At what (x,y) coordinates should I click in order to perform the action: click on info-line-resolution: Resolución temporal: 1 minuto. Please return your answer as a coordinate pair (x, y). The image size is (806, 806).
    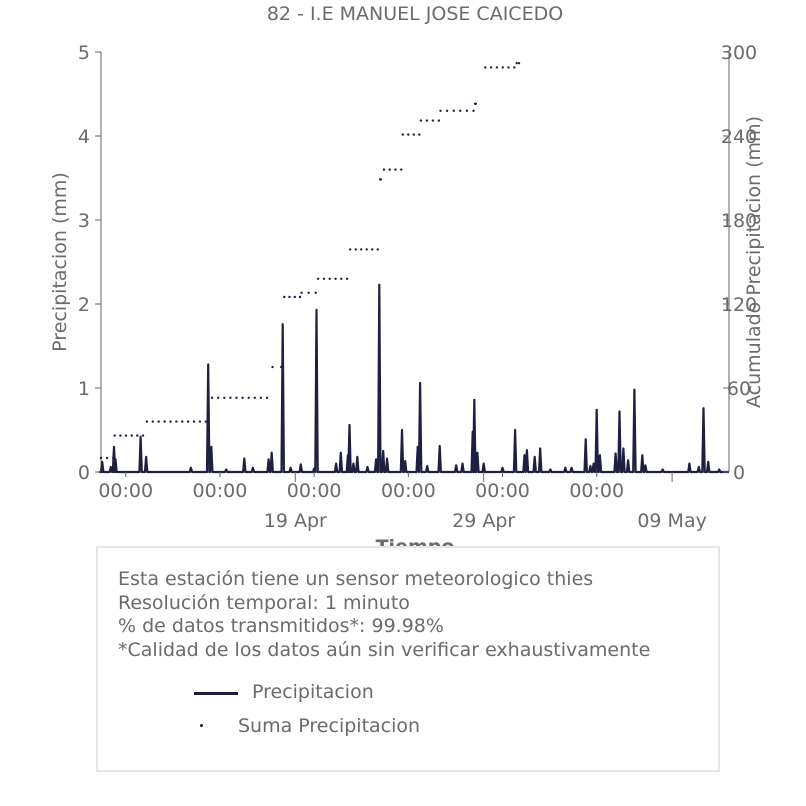
    Looking at the image, I should click on (264, 602).